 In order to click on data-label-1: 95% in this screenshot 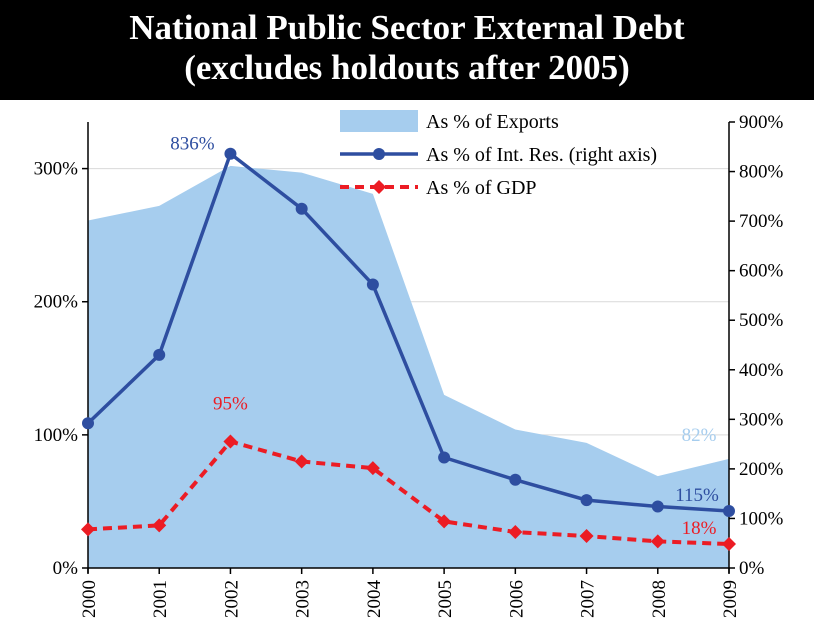, I will do `click(230, 404)`.